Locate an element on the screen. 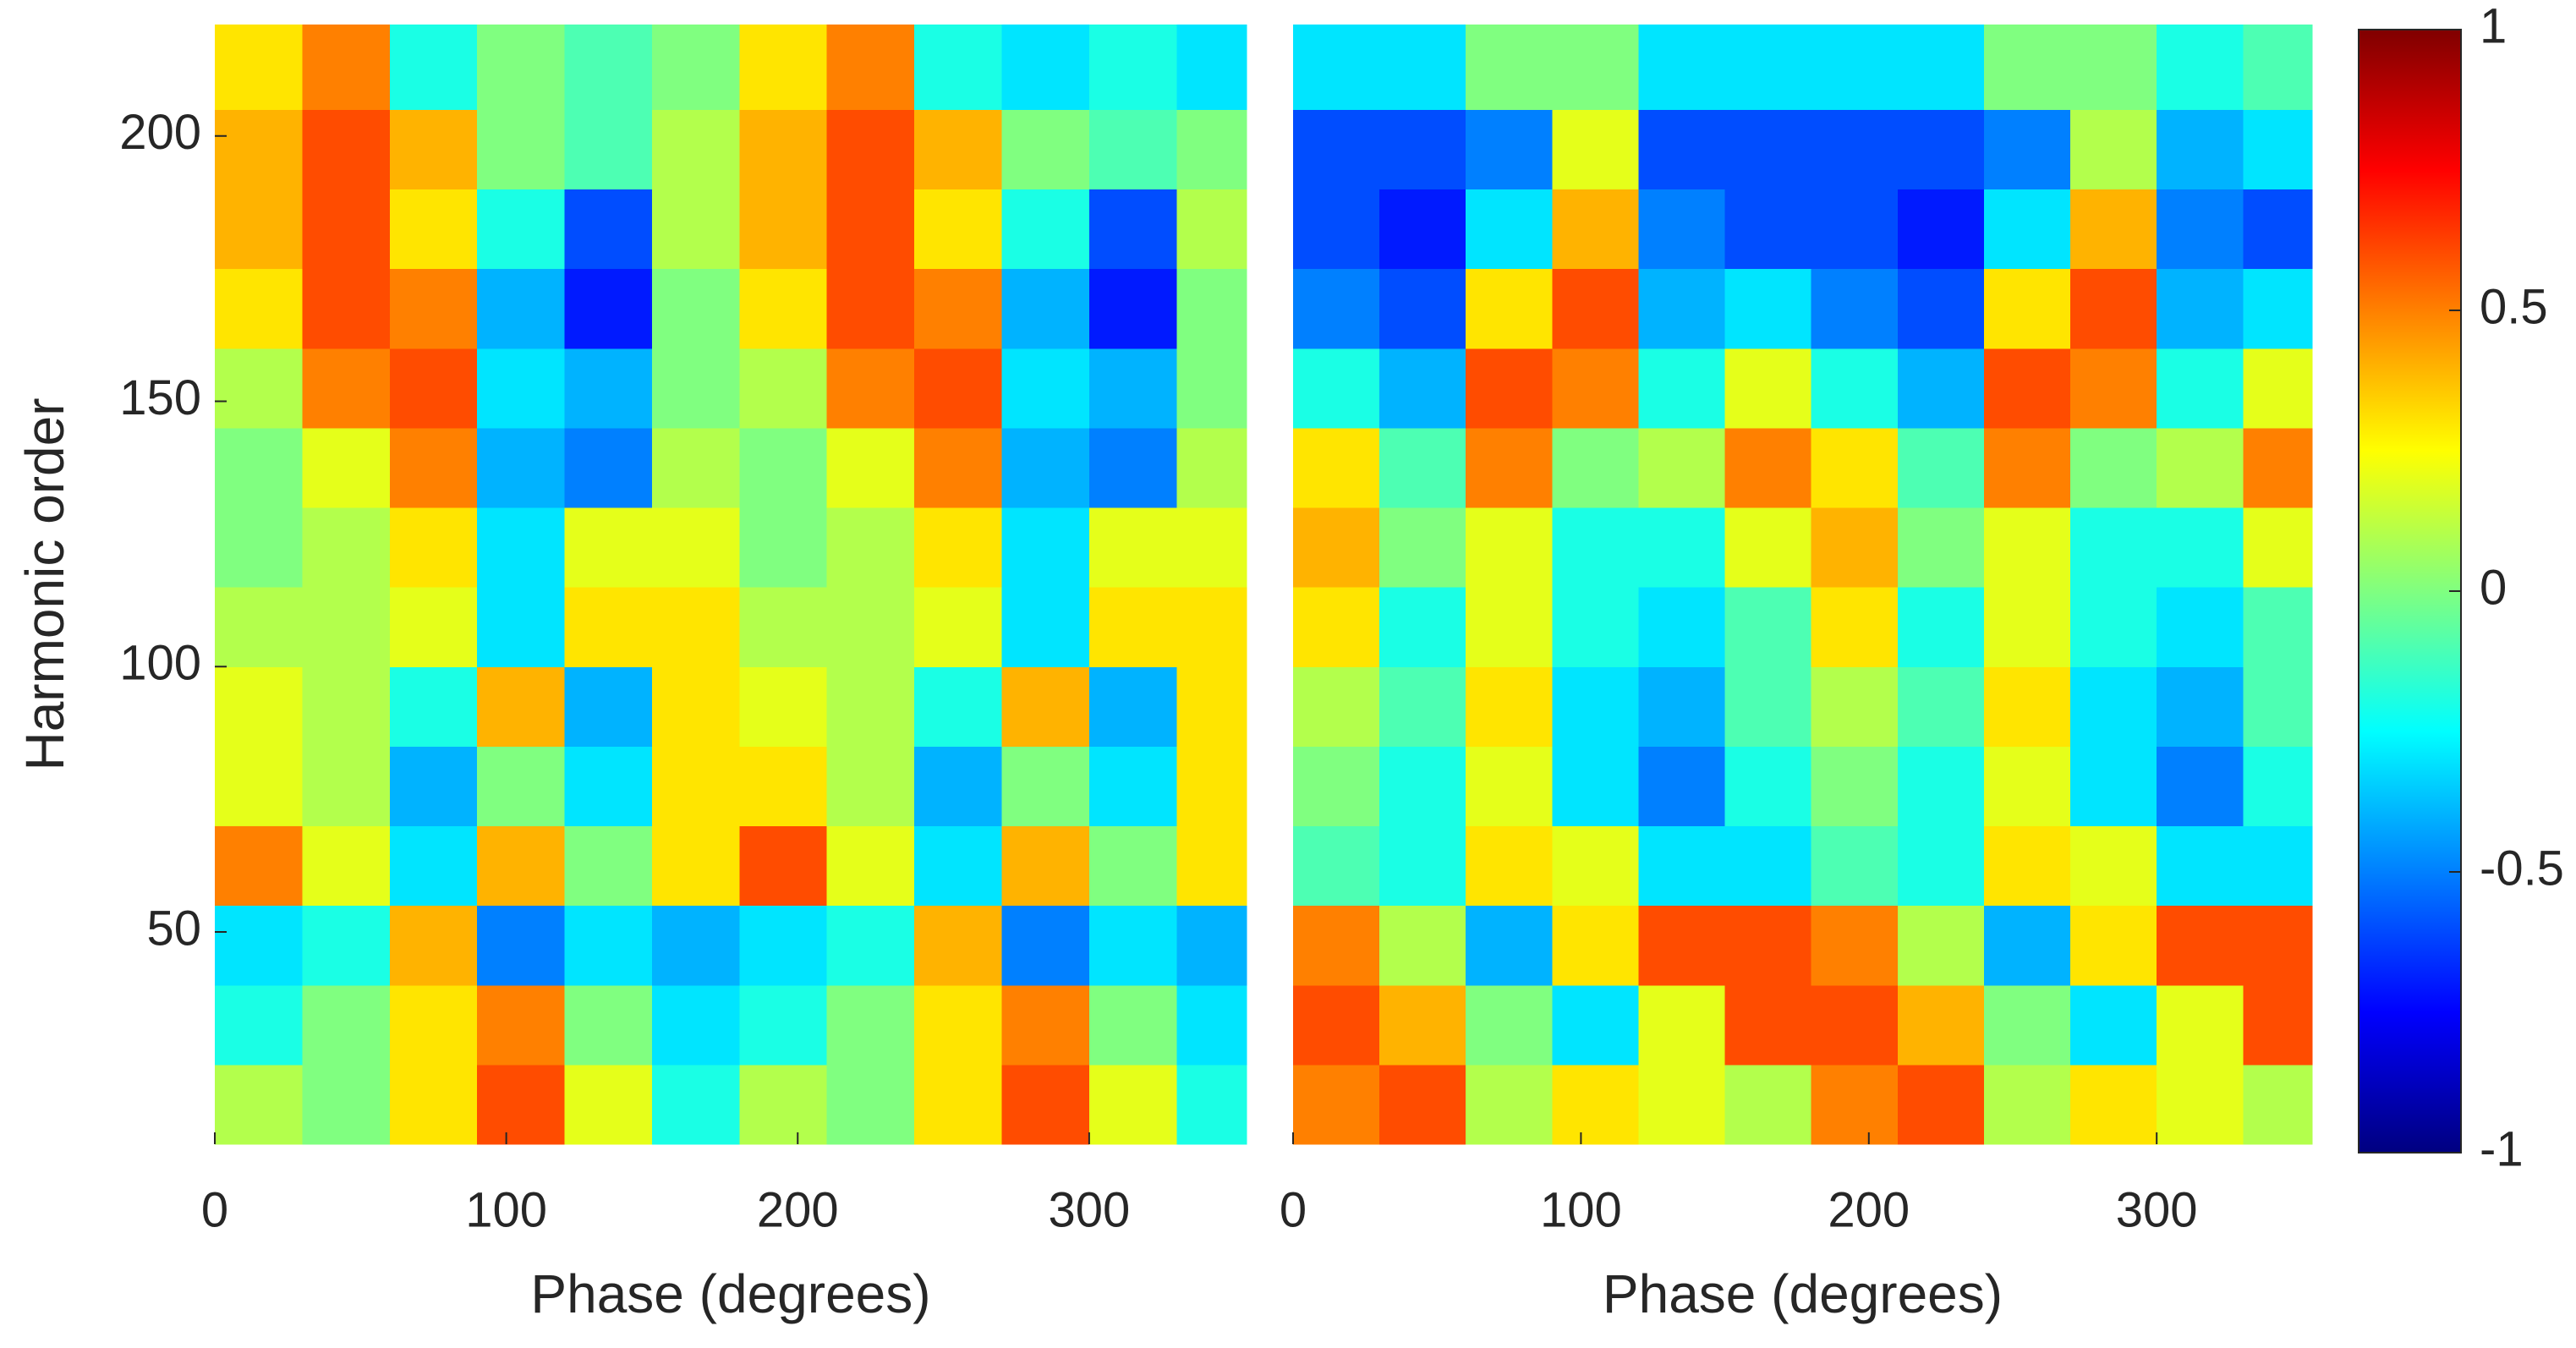  colorbar is located at coordinates (2410, 591).